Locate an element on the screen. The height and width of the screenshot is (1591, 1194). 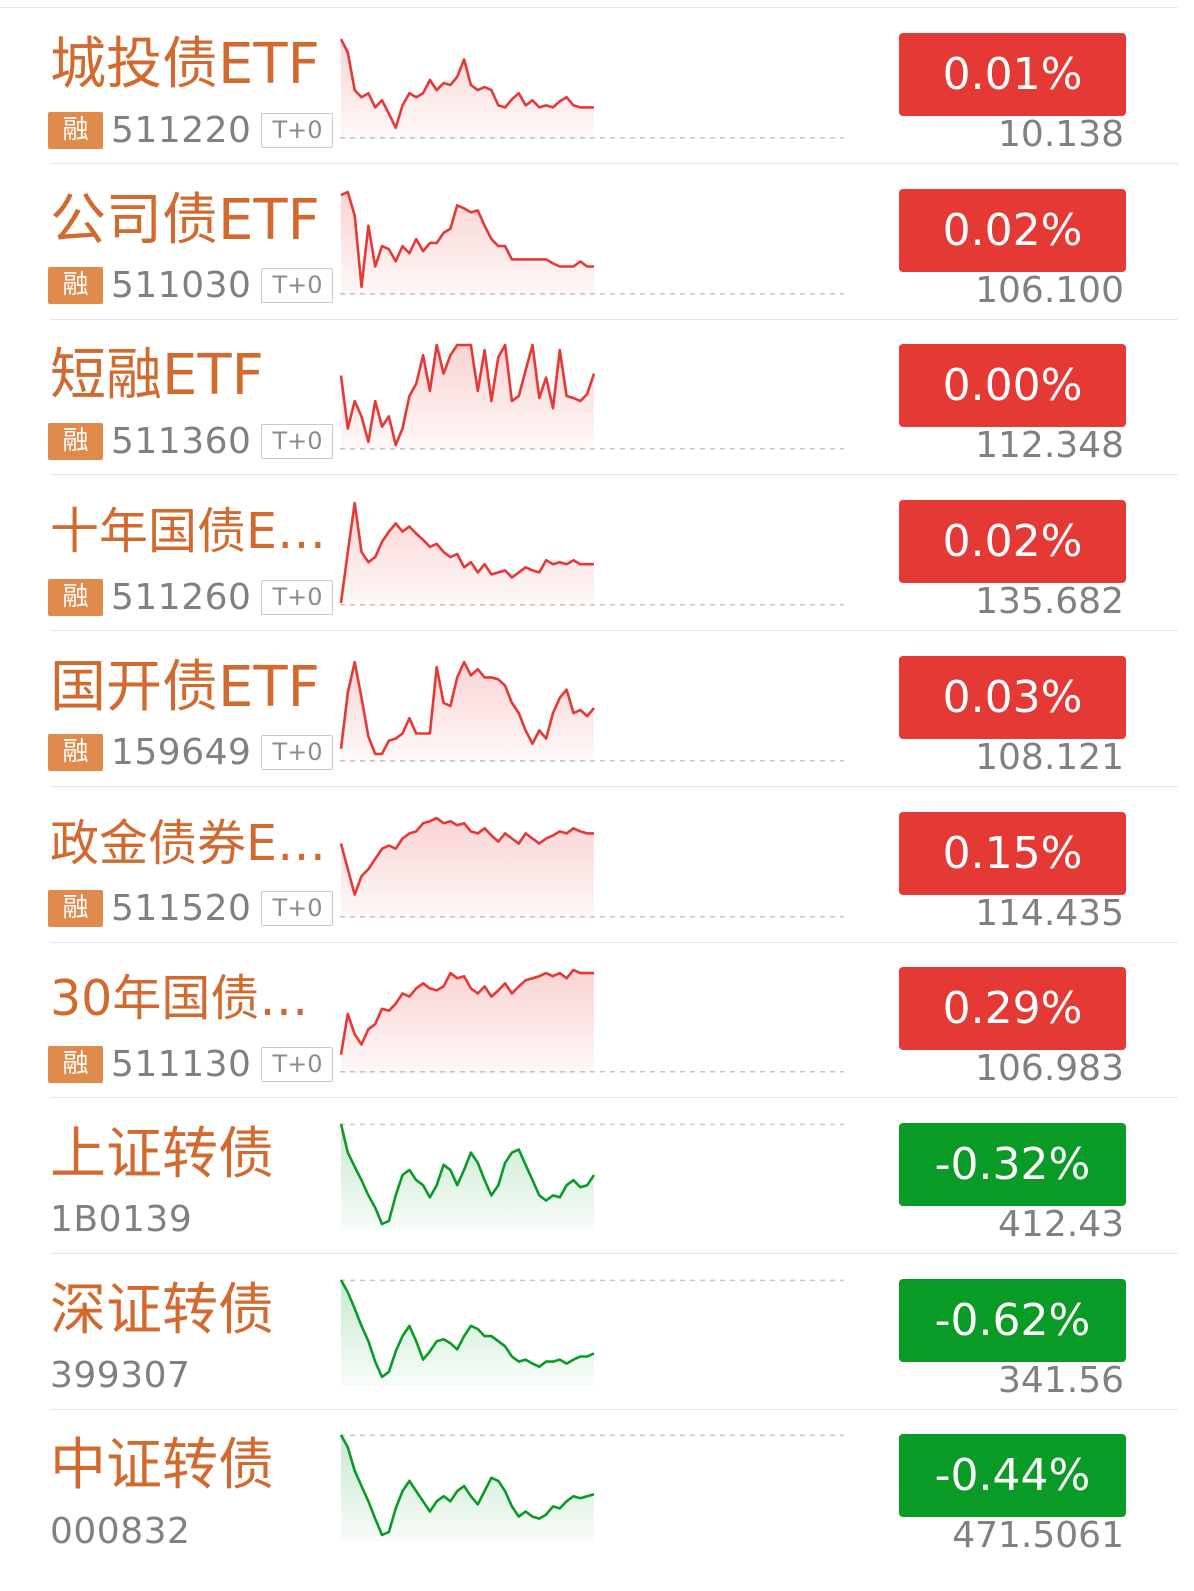
security-code: 511260 is located at coordinates (181, 597).